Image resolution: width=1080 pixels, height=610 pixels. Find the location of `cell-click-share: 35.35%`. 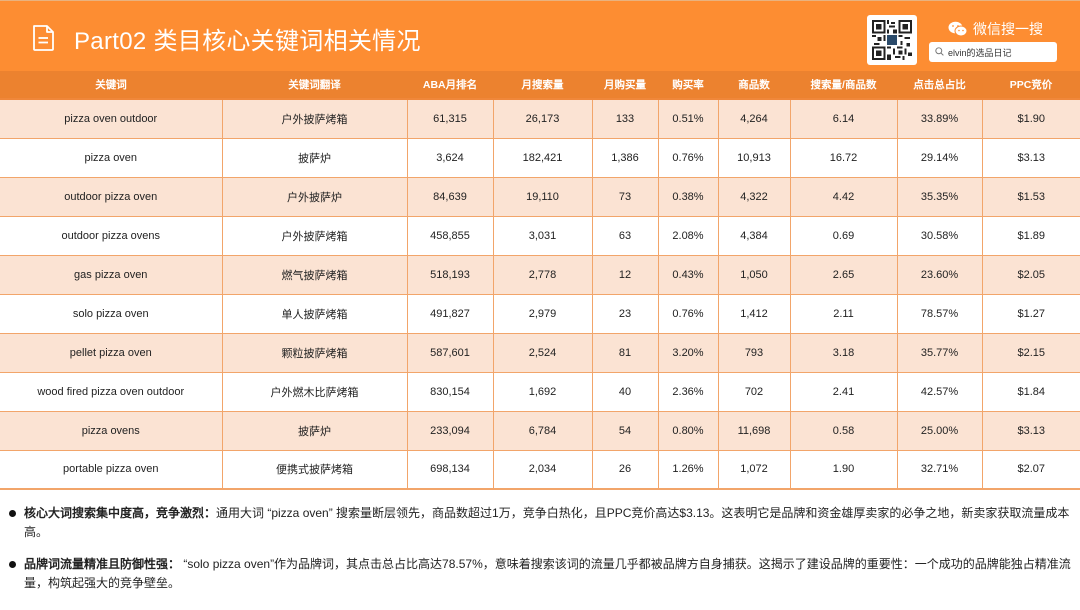

cell-click-share: 35.35% is located at coordinates (940, 197).